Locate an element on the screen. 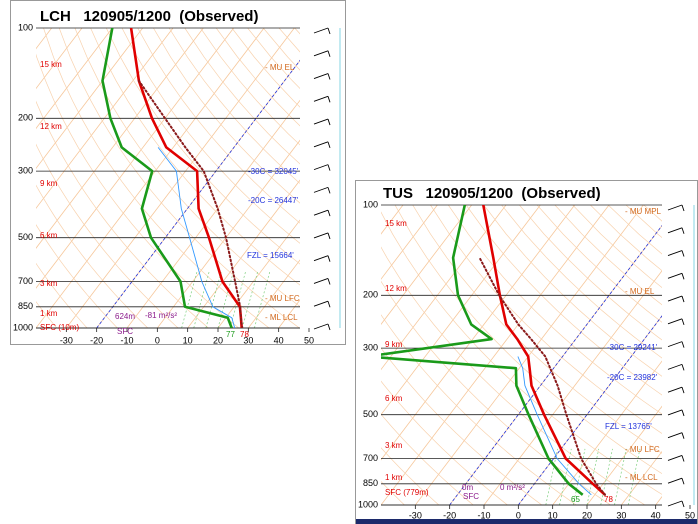 Image resolution: width=698 pixels, height=524 pixels. x-tick-label: 0 is located at coordinates (157, 340).